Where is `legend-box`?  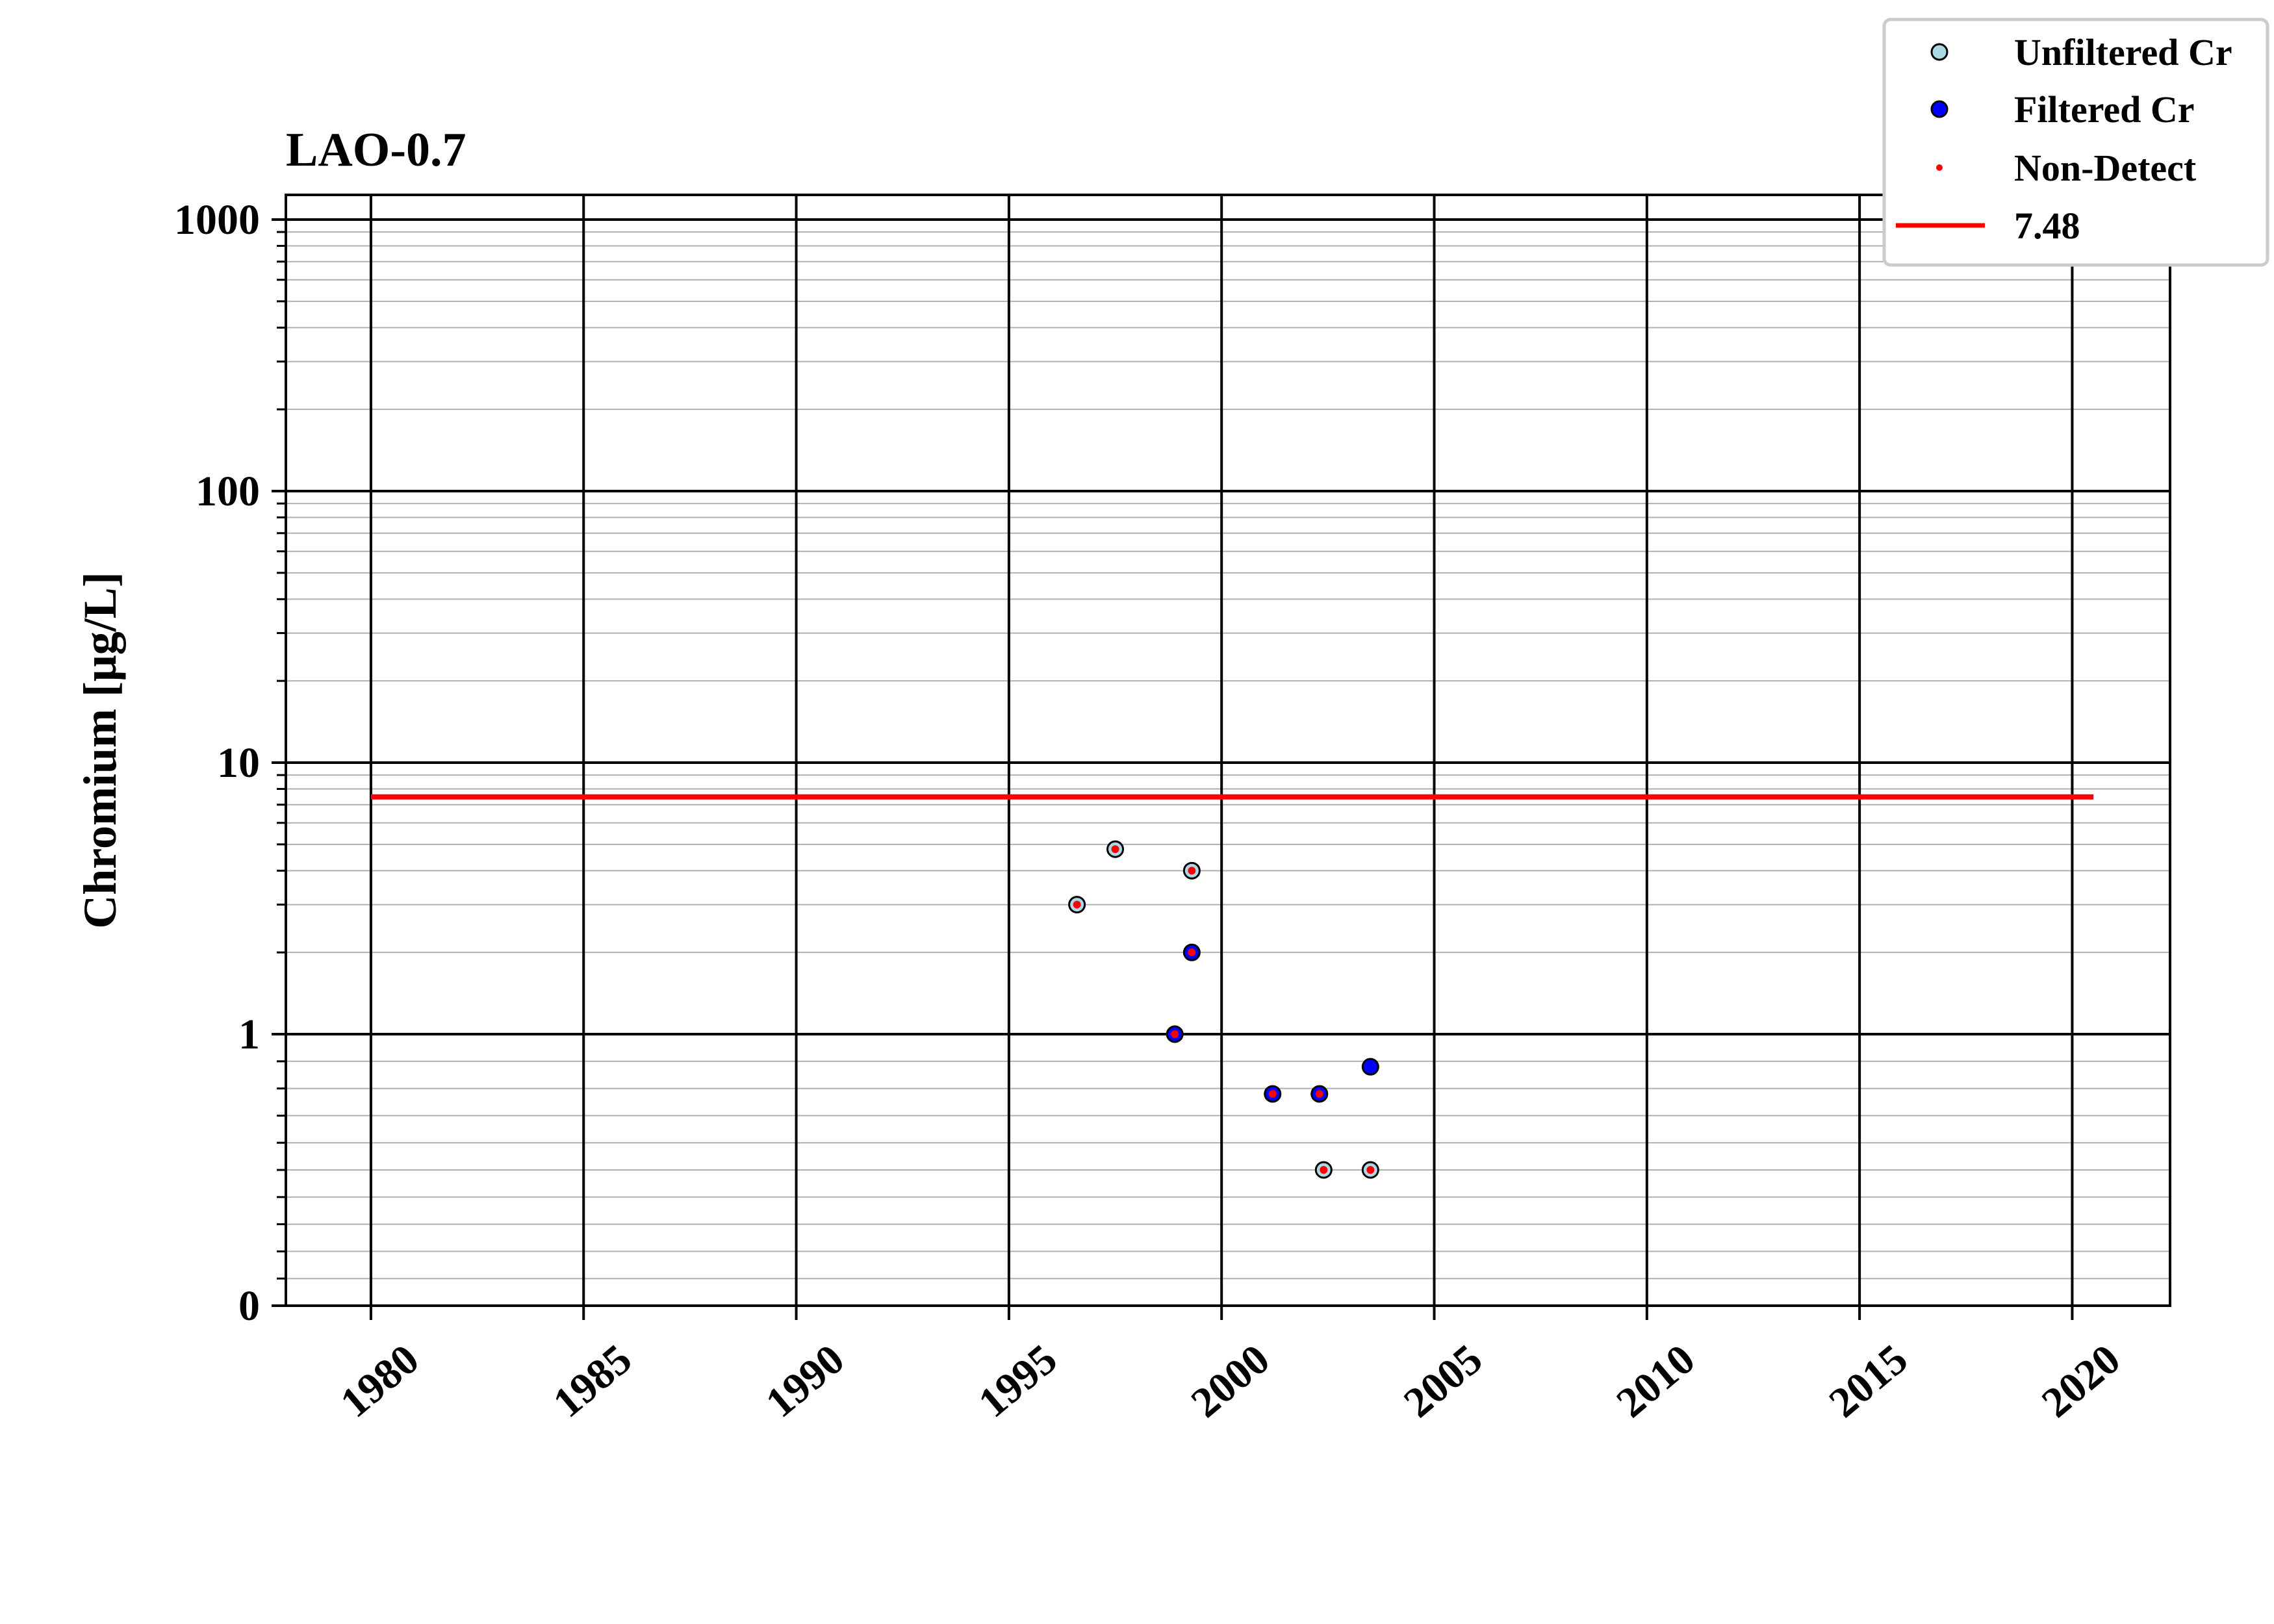 legend-box is located at coordinates (2075, 142).